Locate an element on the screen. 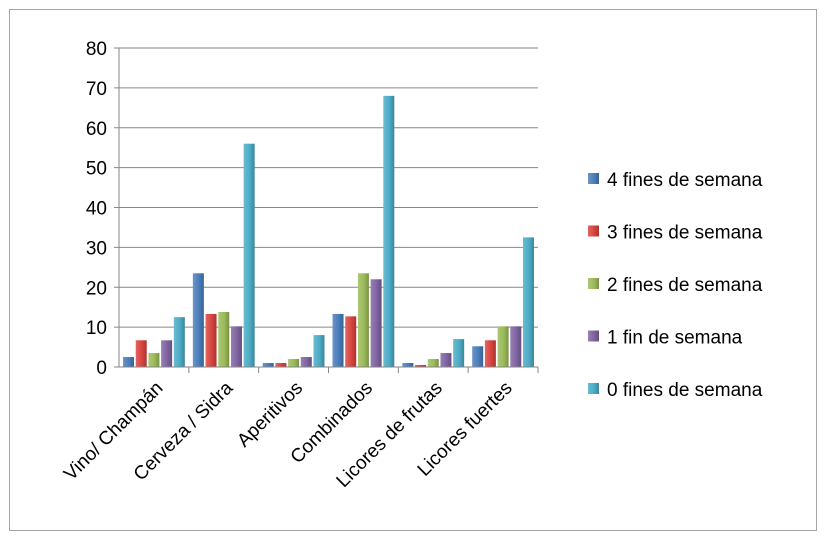 The width and height of the screenshot is (826, 540). y-tick-label: 50 is located at coordinates (96, 169).